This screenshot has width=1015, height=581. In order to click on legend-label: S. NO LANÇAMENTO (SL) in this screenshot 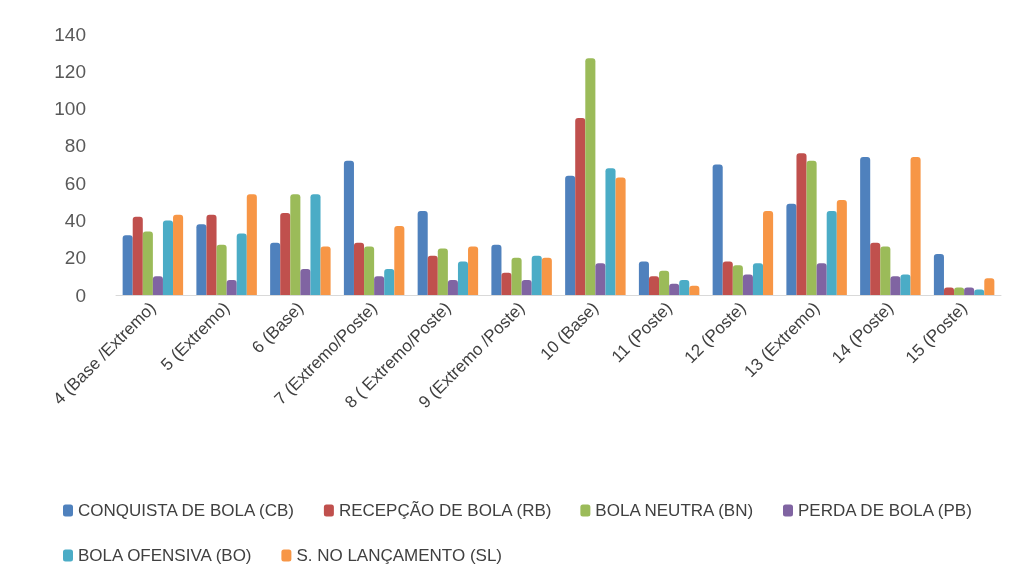, I will do `click(399, 555)`.